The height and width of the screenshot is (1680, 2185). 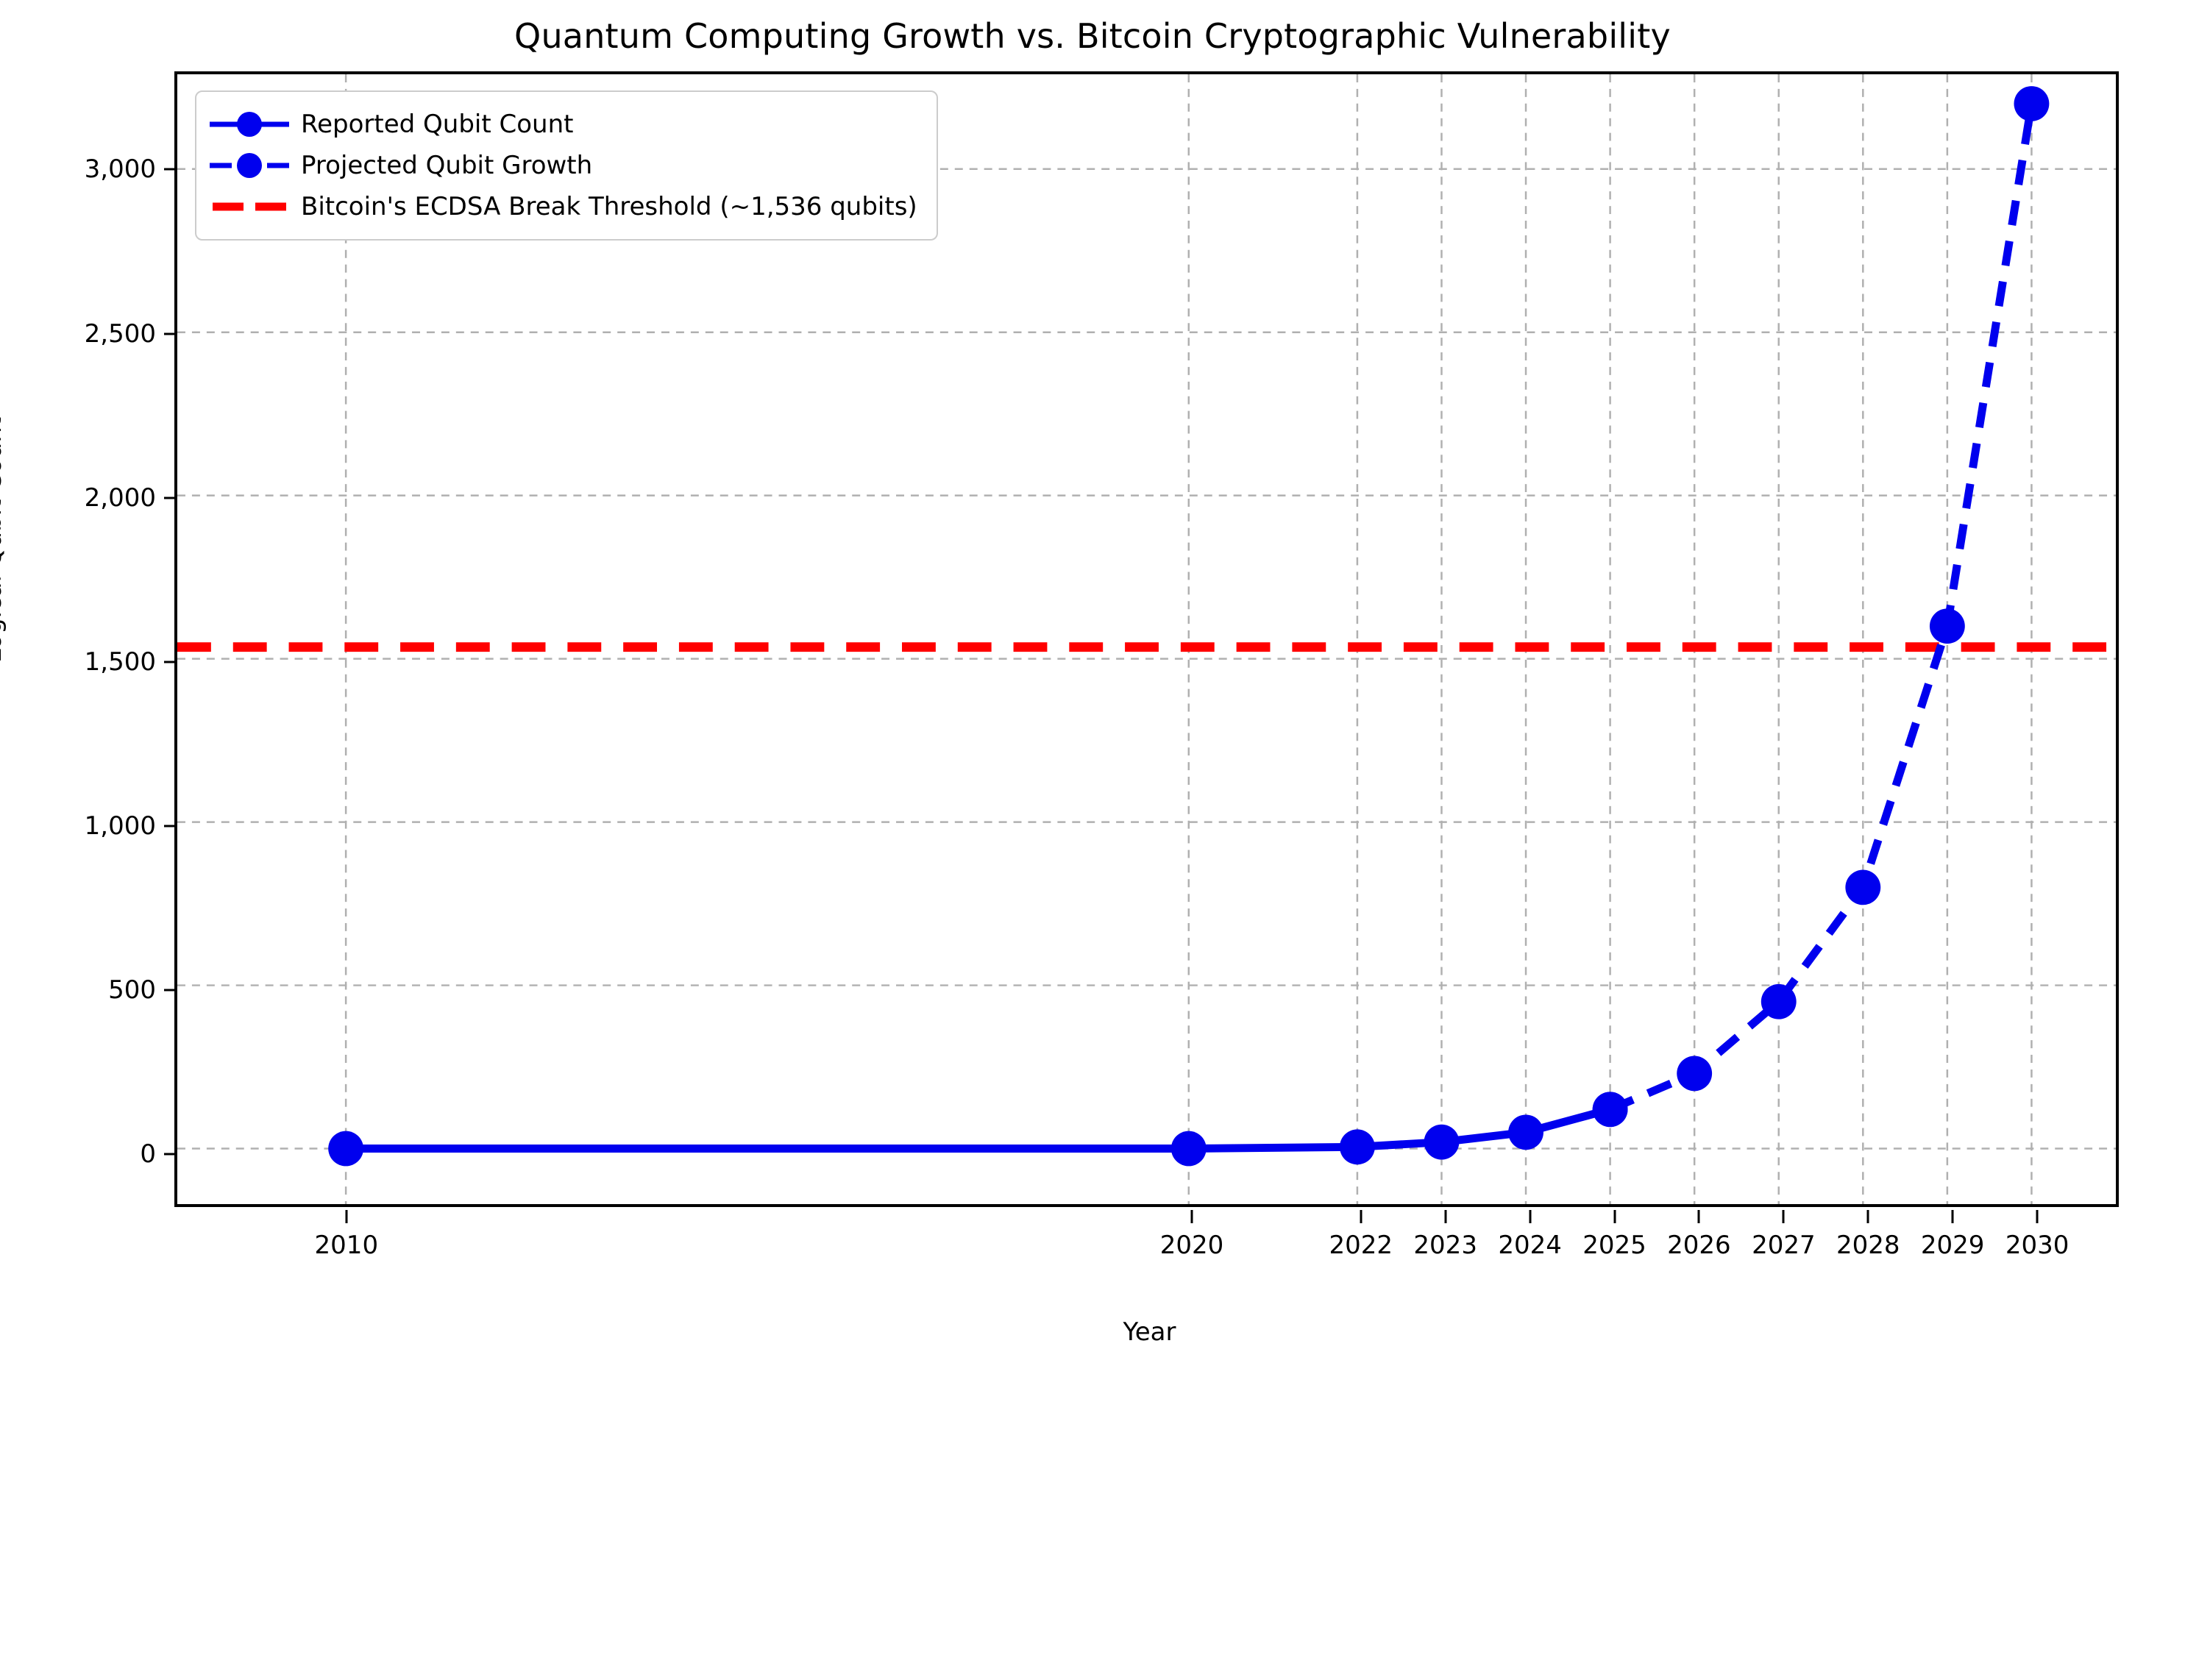 I want to click on y-tick-label: 1,500, so click(x=120, y=662).